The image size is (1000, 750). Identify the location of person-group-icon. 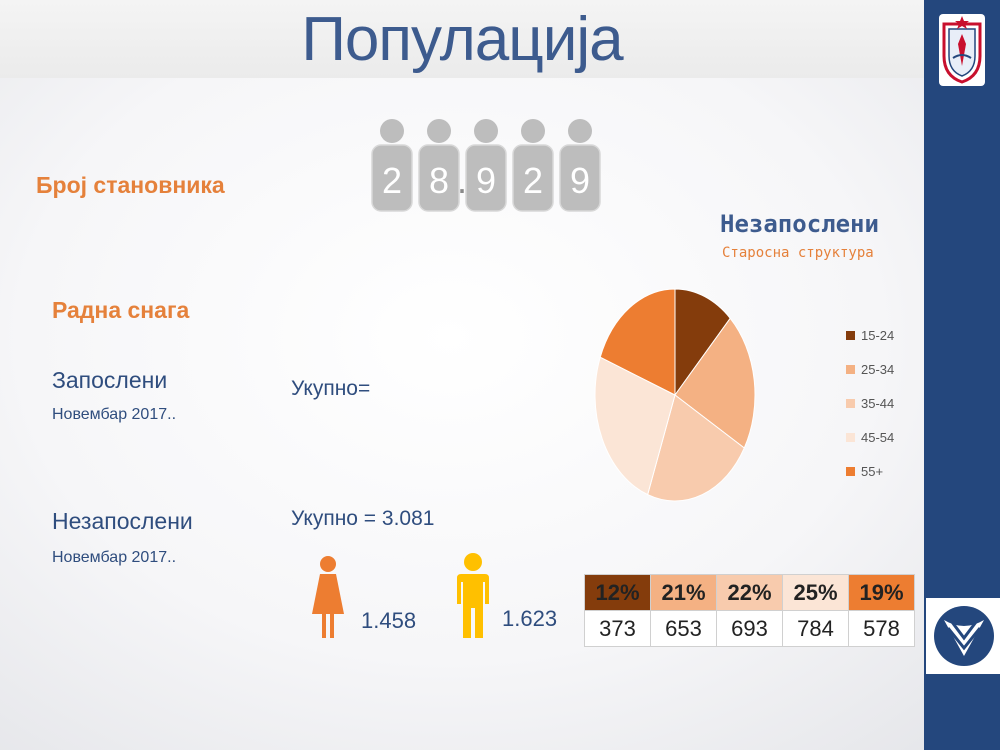
(491, 165).